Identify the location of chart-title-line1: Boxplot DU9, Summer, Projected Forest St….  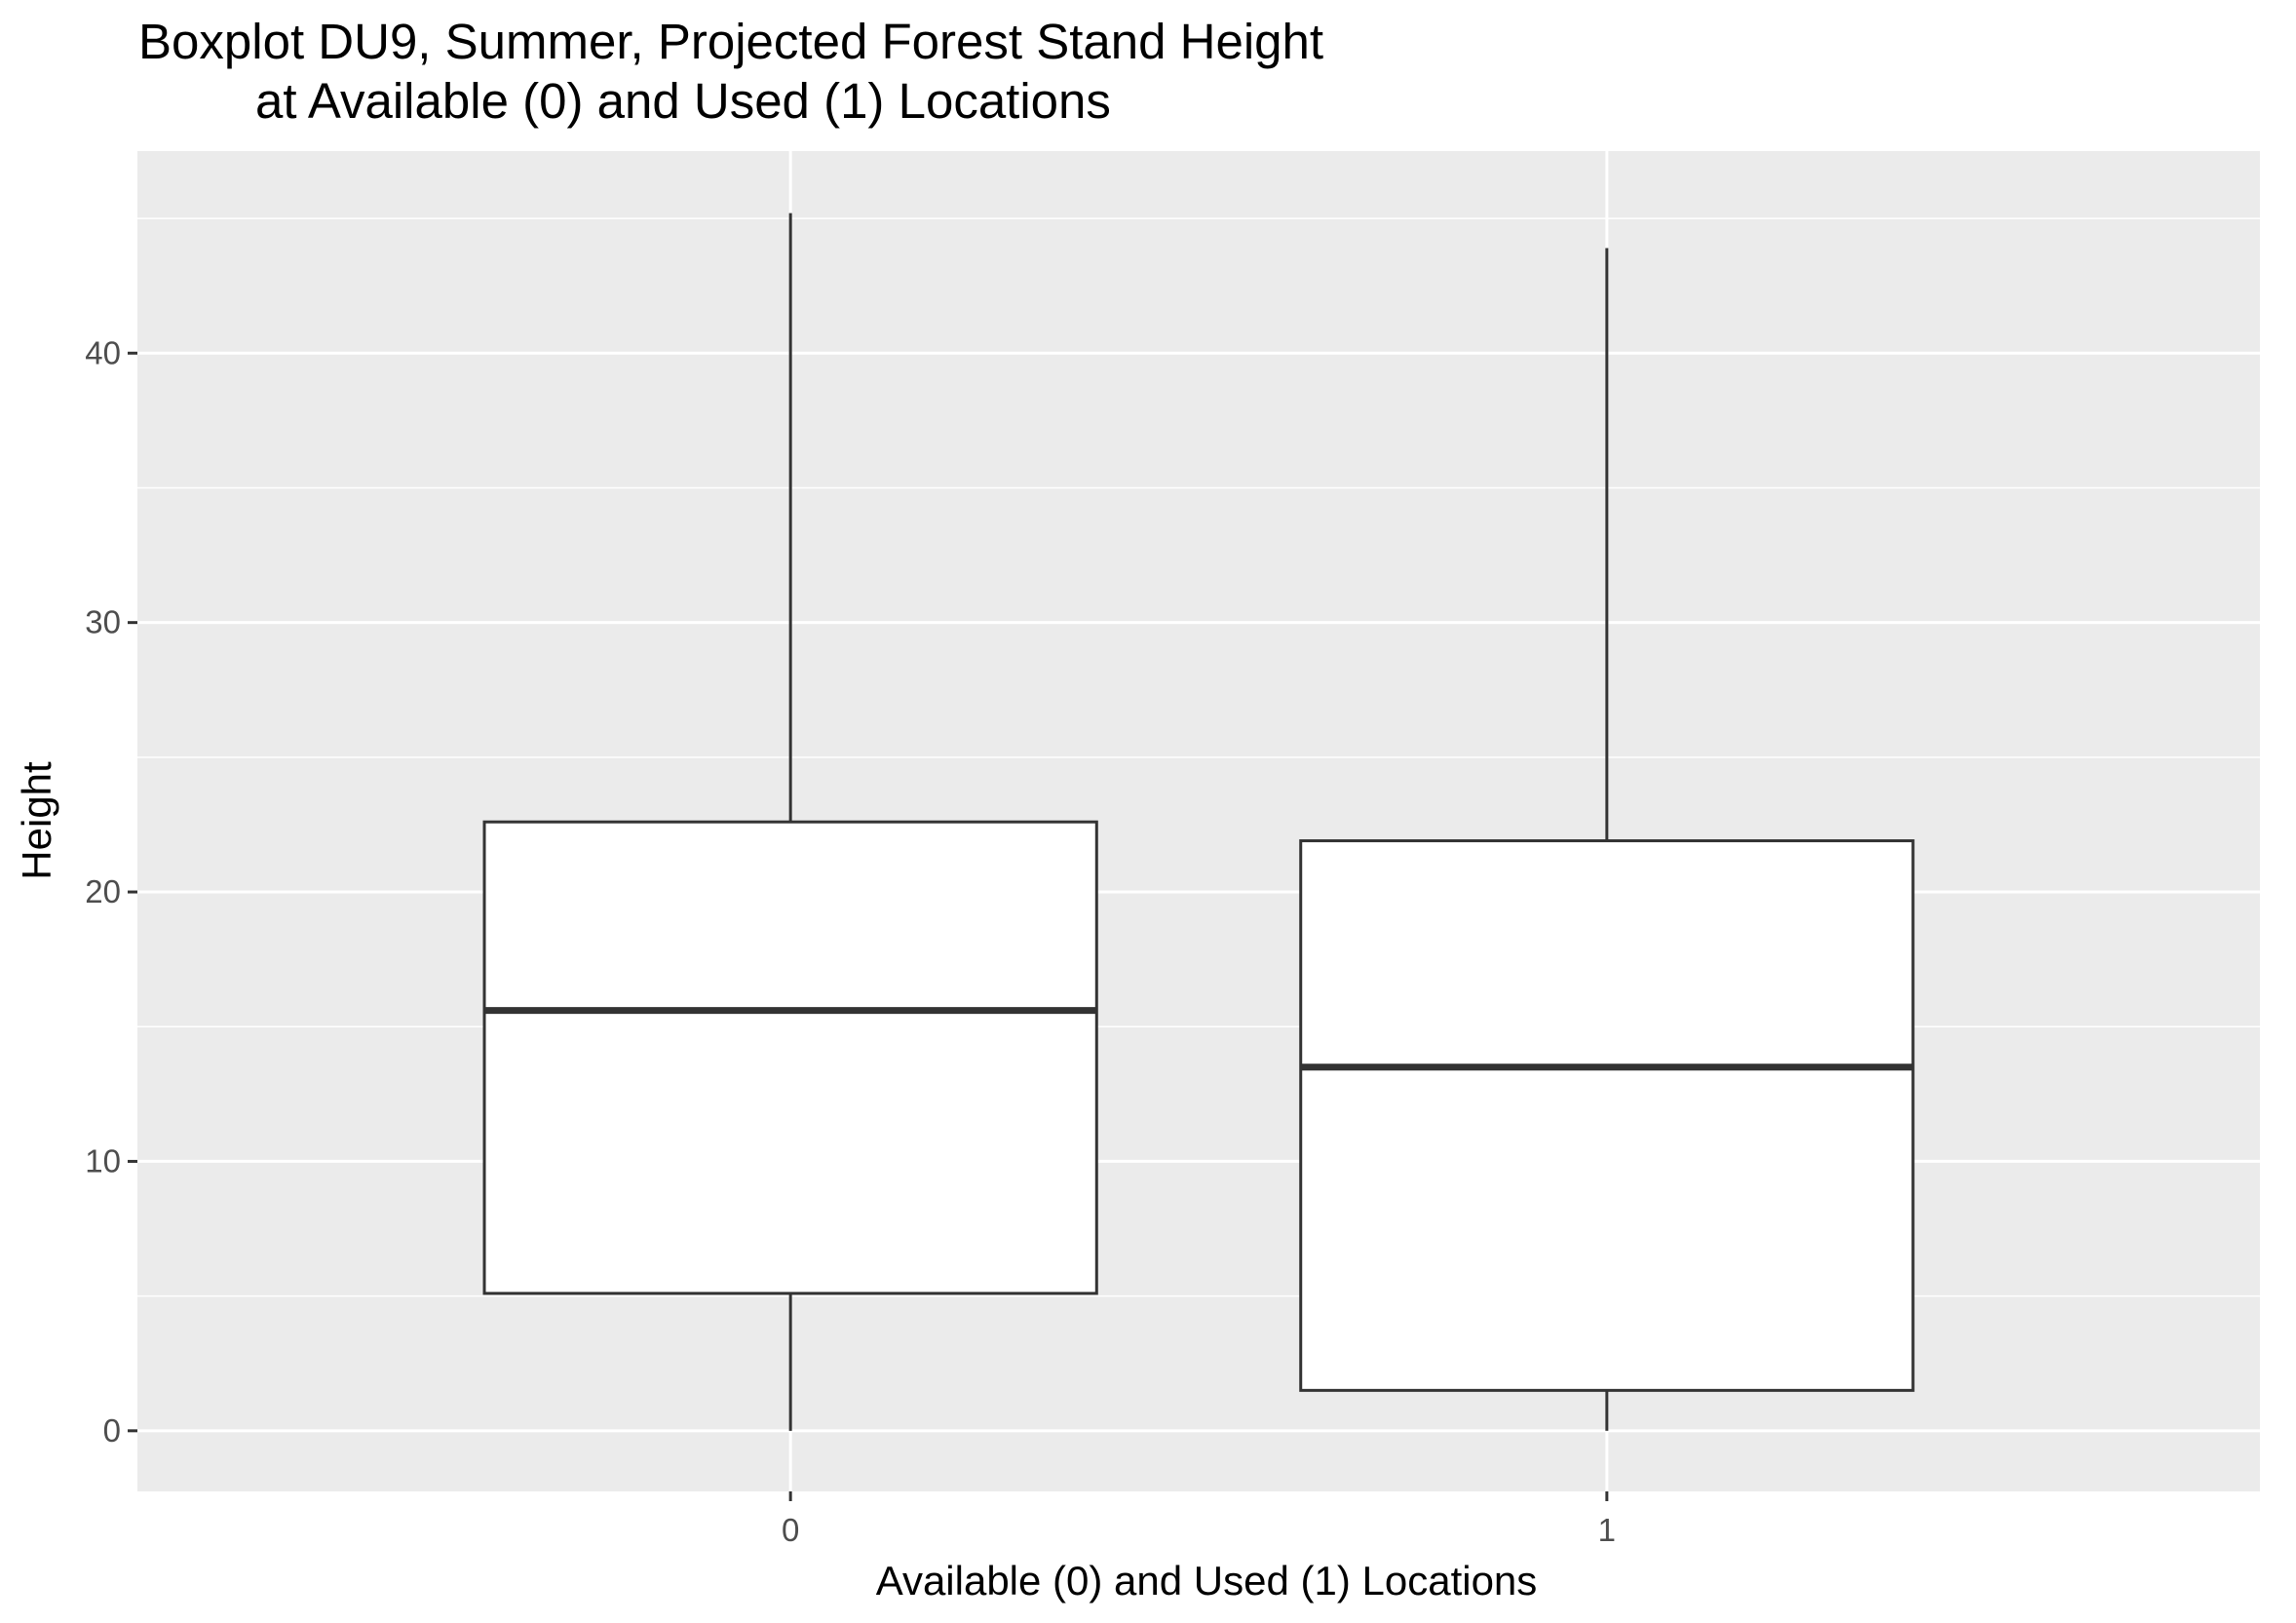
(730, 42).